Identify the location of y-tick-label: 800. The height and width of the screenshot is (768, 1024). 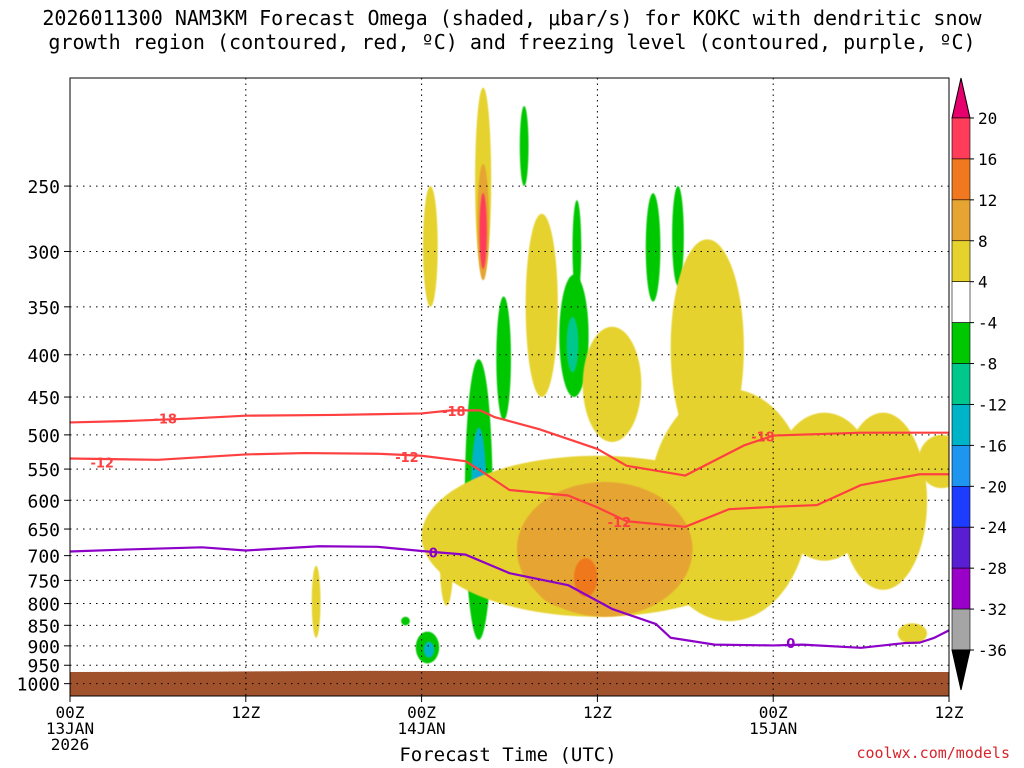
(43, 605).